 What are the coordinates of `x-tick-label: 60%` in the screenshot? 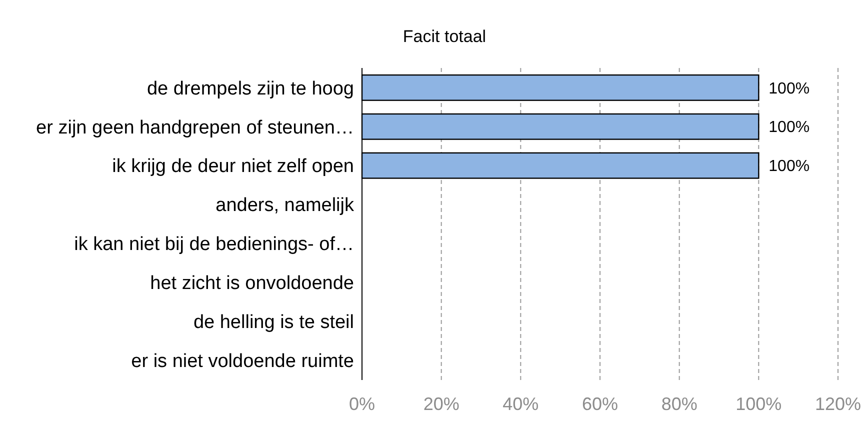 It's located at (600, 404).